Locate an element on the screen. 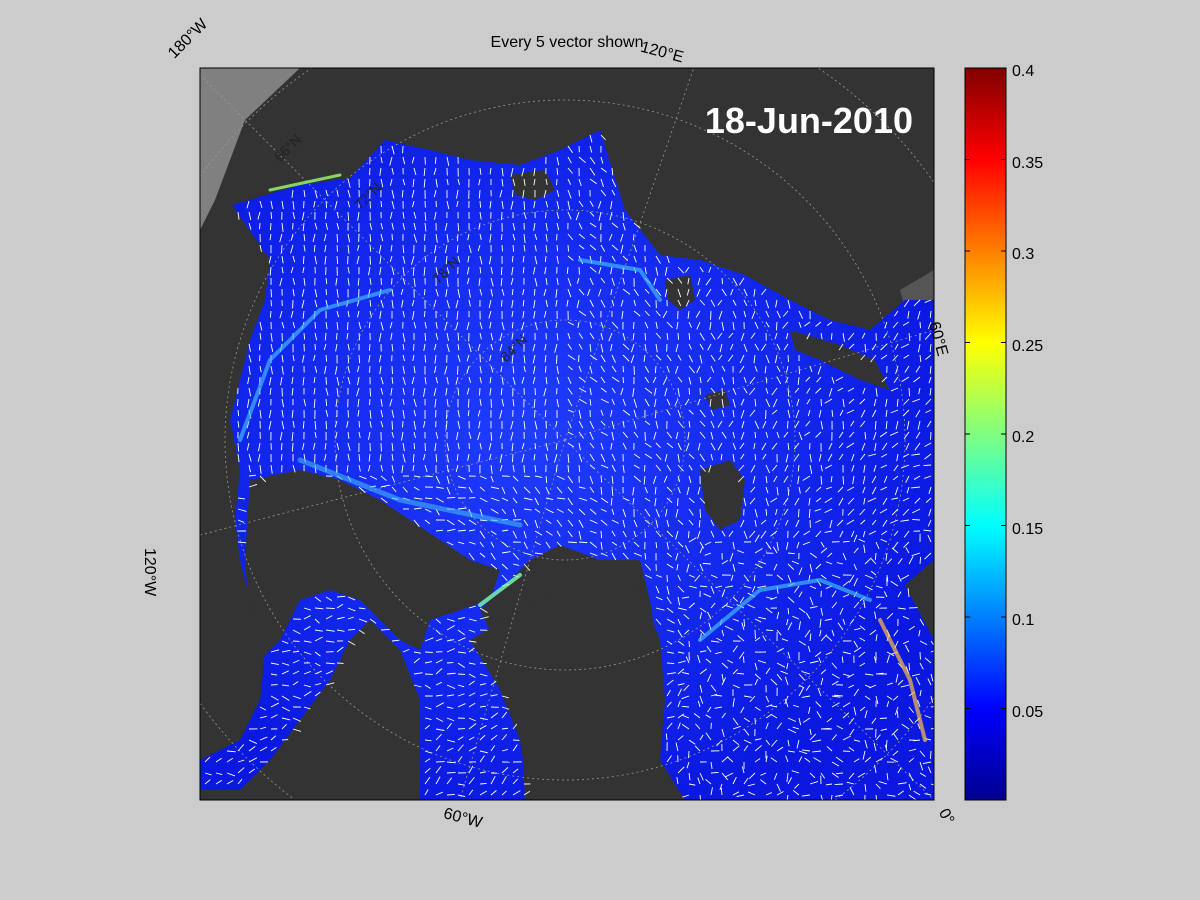  canadian-archipelago is located at coordinates (372, 565).